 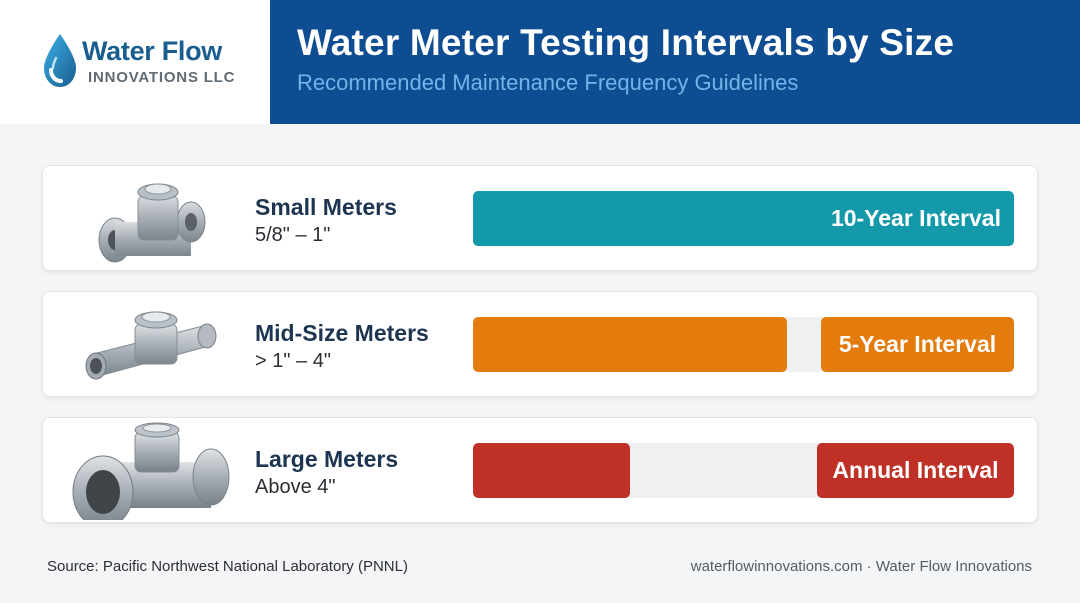 I want to click on logo: Water Flow INNOVATIONS LLC, so click(x=135, y=62).